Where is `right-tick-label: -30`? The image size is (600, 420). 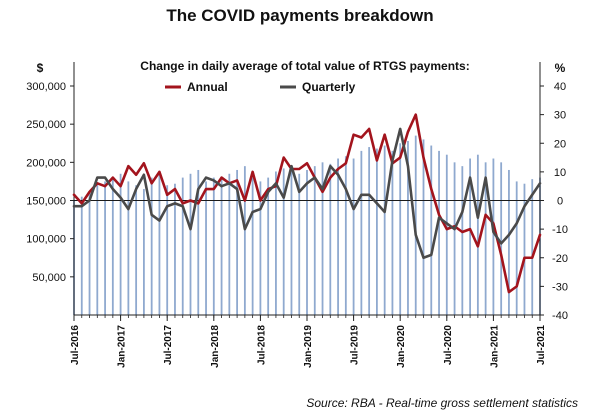 right-tick-label: -30 is located at coordinates (560, 287).